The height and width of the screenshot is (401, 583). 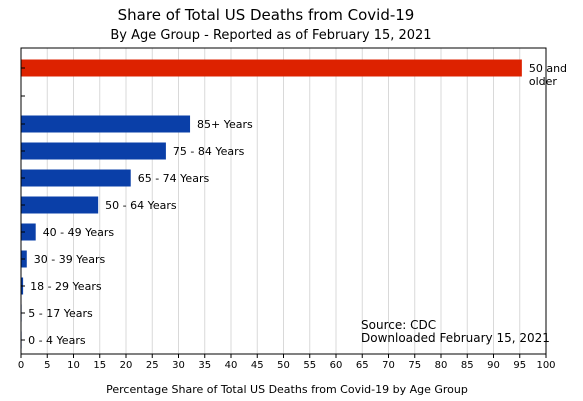 I want to click on x-tick-label: 40, so click(x=231, y=365).